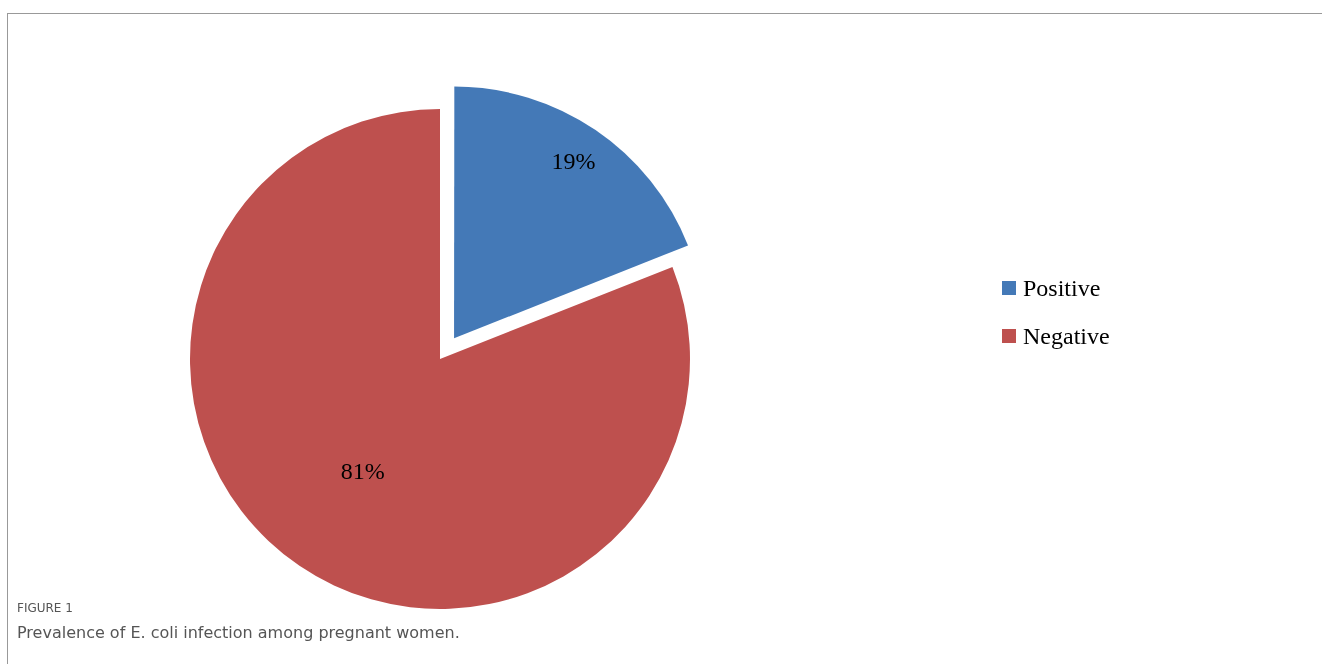 The width and height of the screenshot is (1322, 664). What do you see at coordinates (45, 608) in the screenshot?
I see `text: FIGURE 1` at bounding box center [45, 608].